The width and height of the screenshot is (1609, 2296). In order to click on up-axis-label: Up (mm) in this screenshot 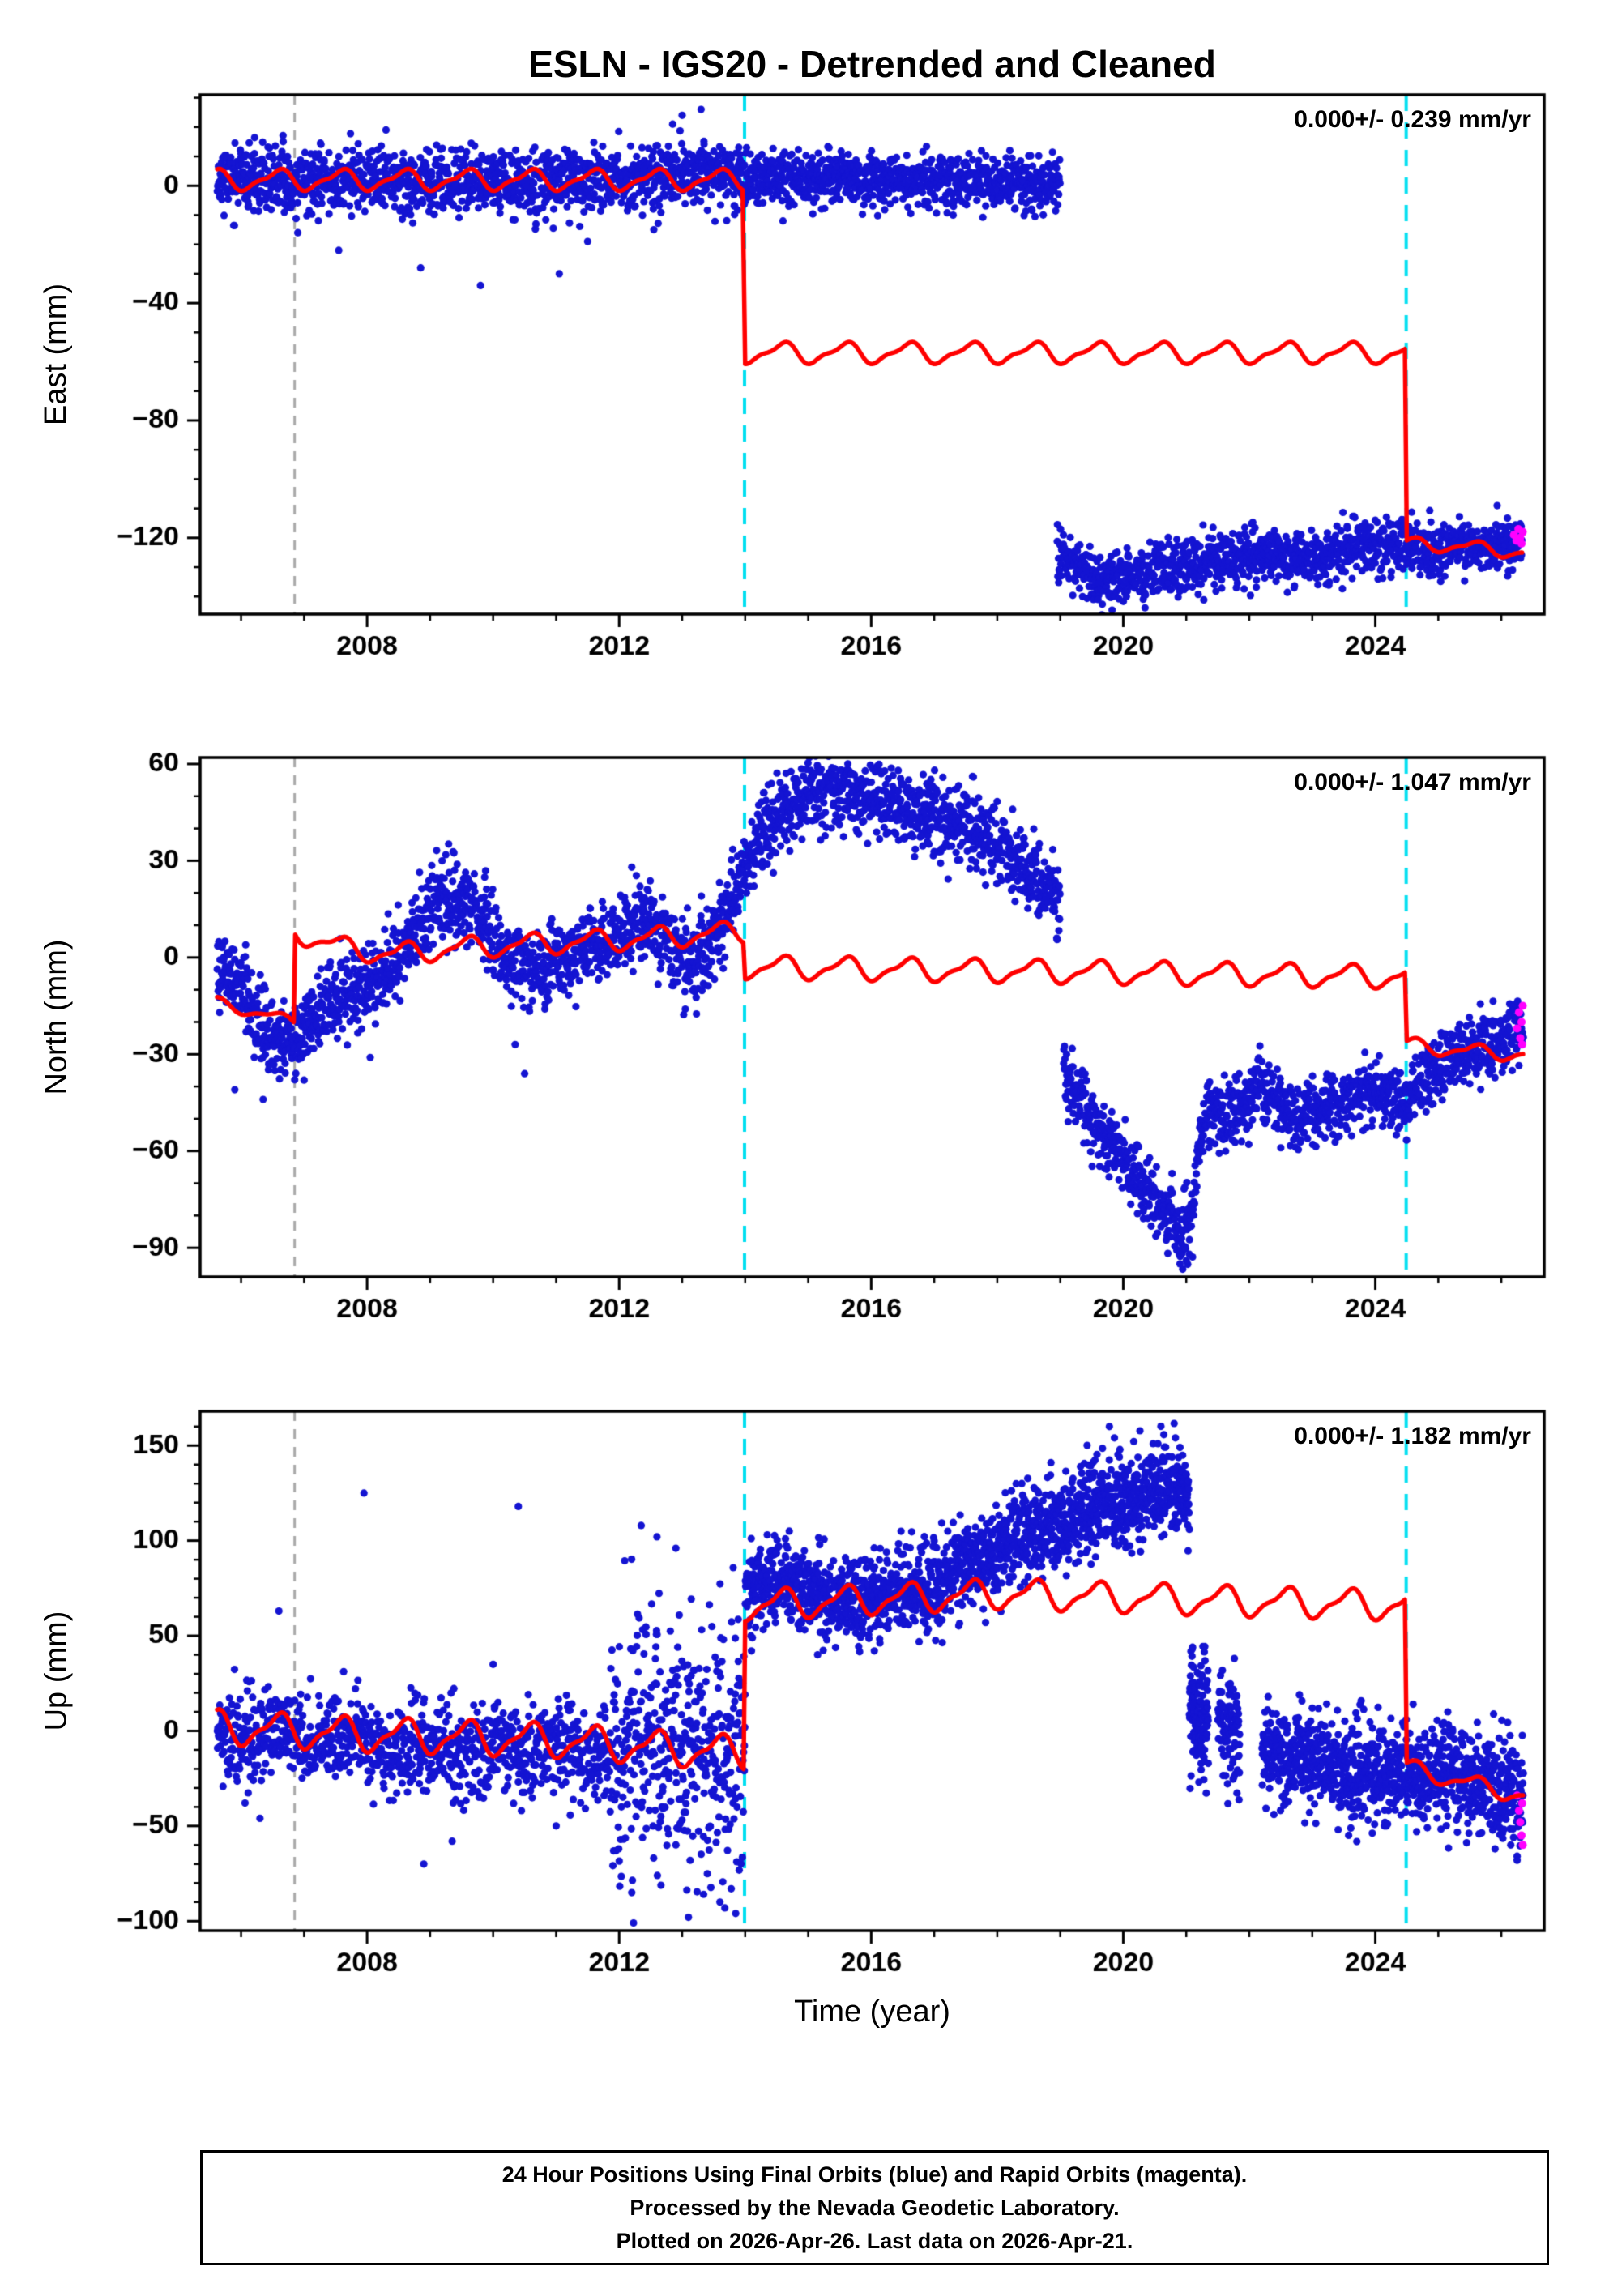, I will do `click(57, 1671)`.